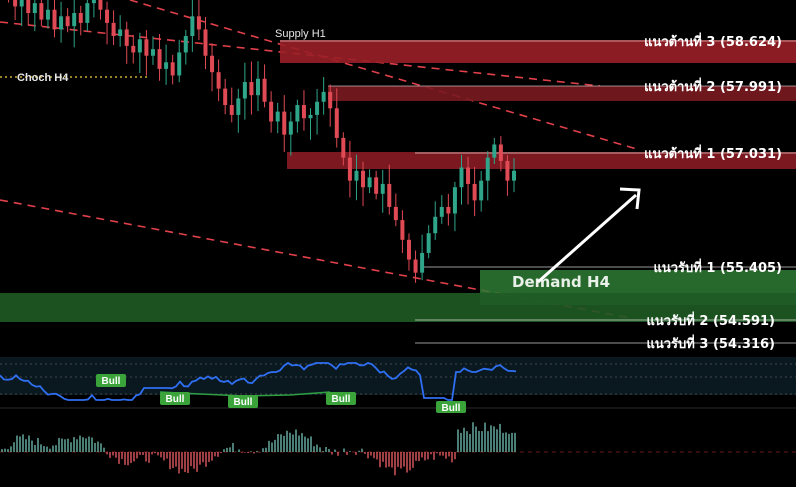 This screenshot has height=487, width=796. I want to click on bull-signal-5: Bull, so click(451, 407).